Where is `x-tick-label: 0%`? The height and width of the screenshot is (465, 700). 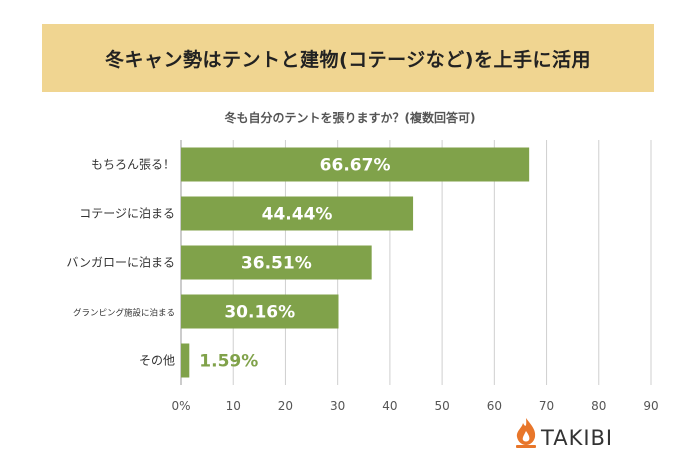 x-tick-label: 0% is located at coordinates (180, 406).